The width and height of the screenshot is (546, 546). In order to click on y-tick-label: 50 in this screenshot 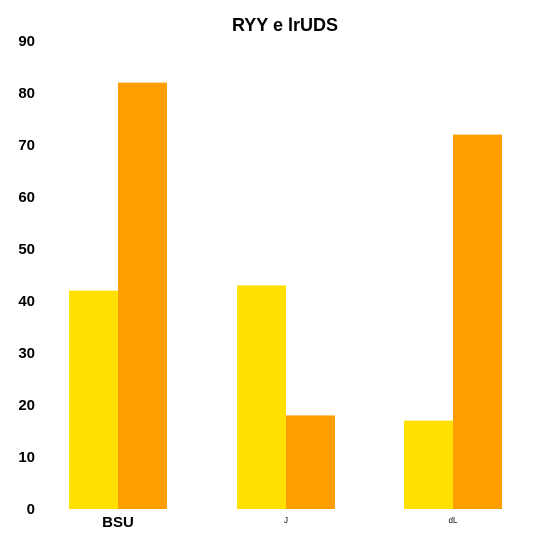, I will do `click(26, 249)`.